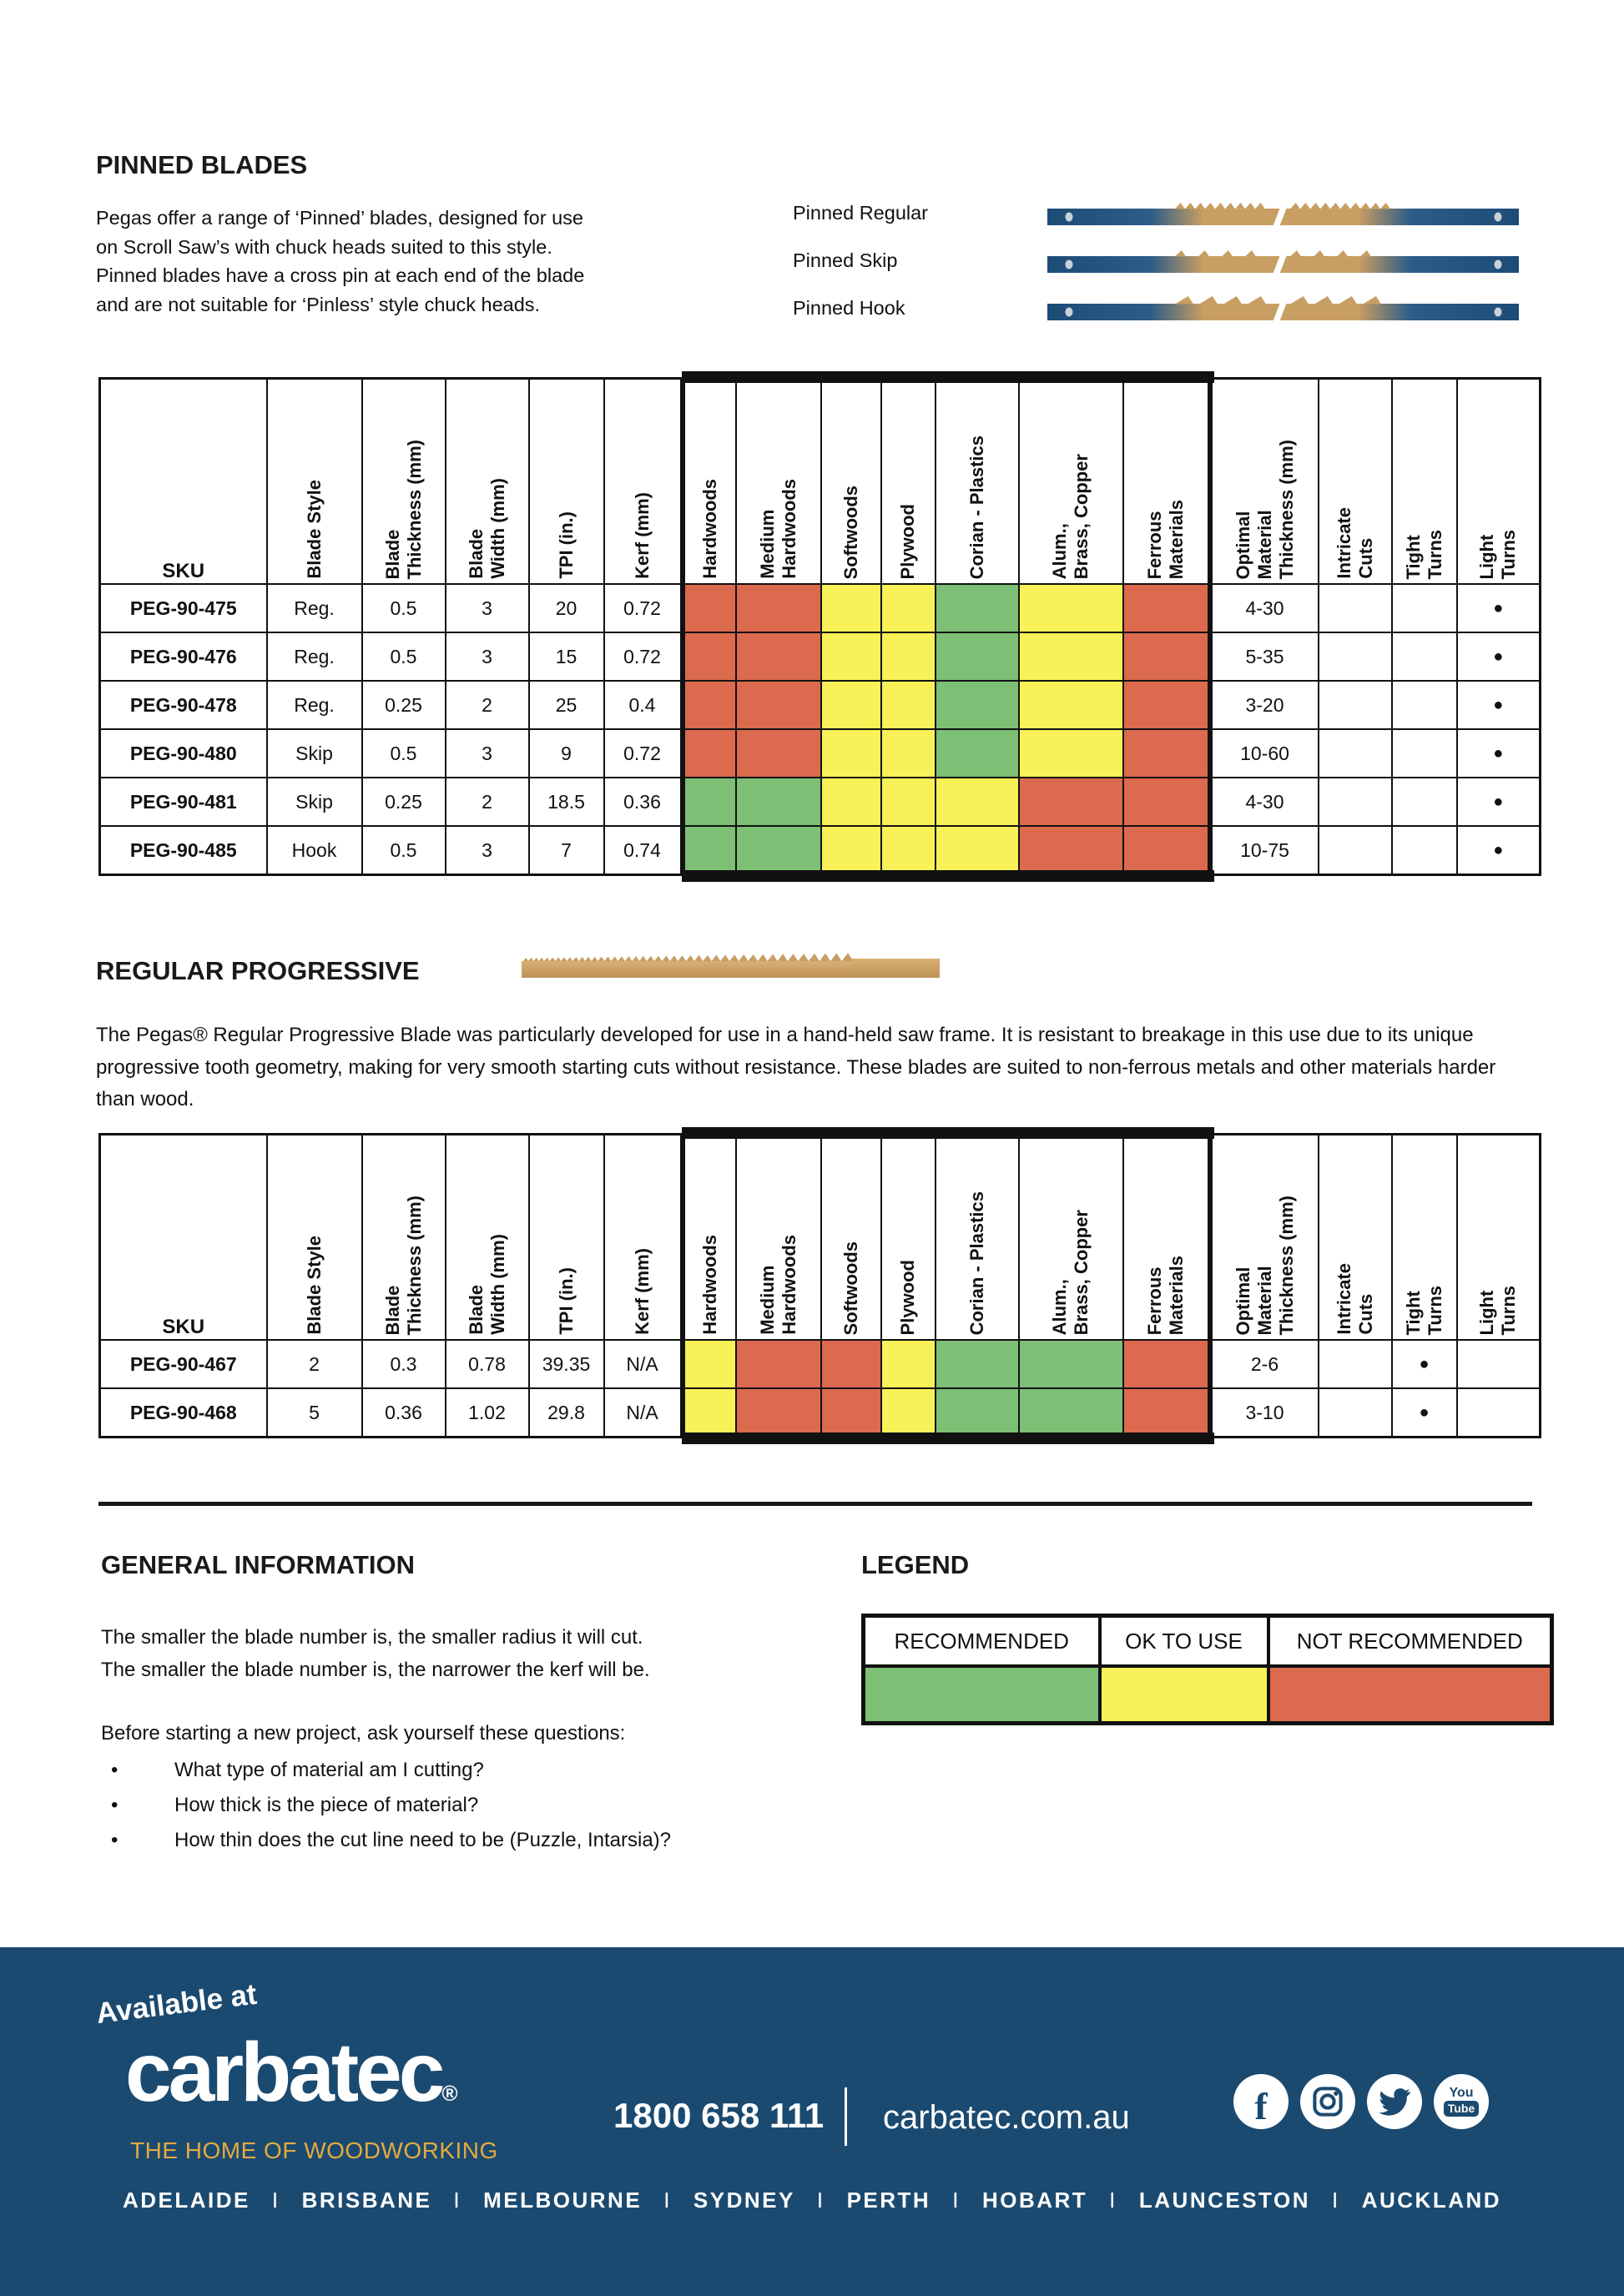 Image resolution: width=1624 pixels, height=2296 pixels. What do you see at coordinates (487, 1364) in the screenshot?
I see `value-cell: 0.78` at bounding box center [487, 1364].